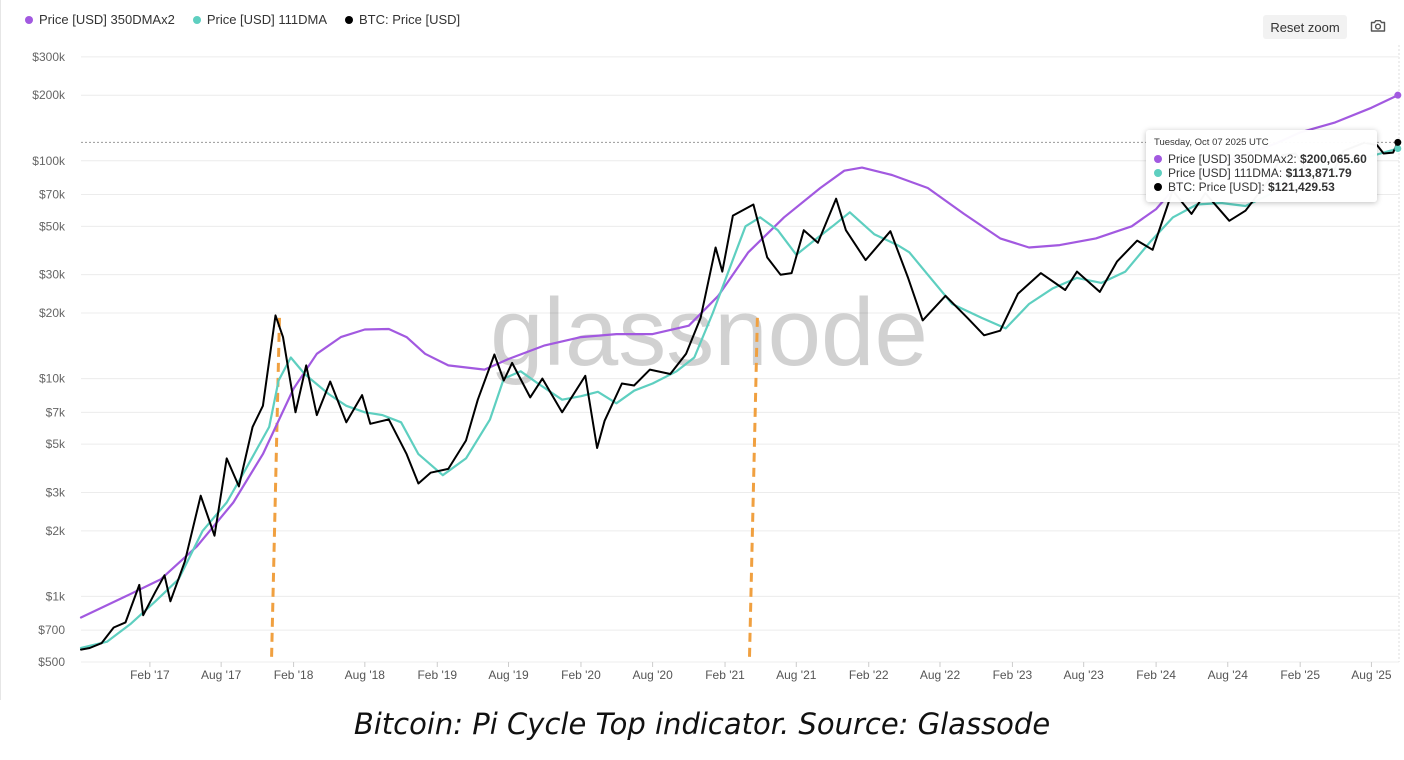 Image resolution: width=1404 pixels, height=760 pixels. What do you see at coordinates (725, 675) in the screenshot?
I see `x-tick-label: Feb '21` at bounding box center [725, 675].